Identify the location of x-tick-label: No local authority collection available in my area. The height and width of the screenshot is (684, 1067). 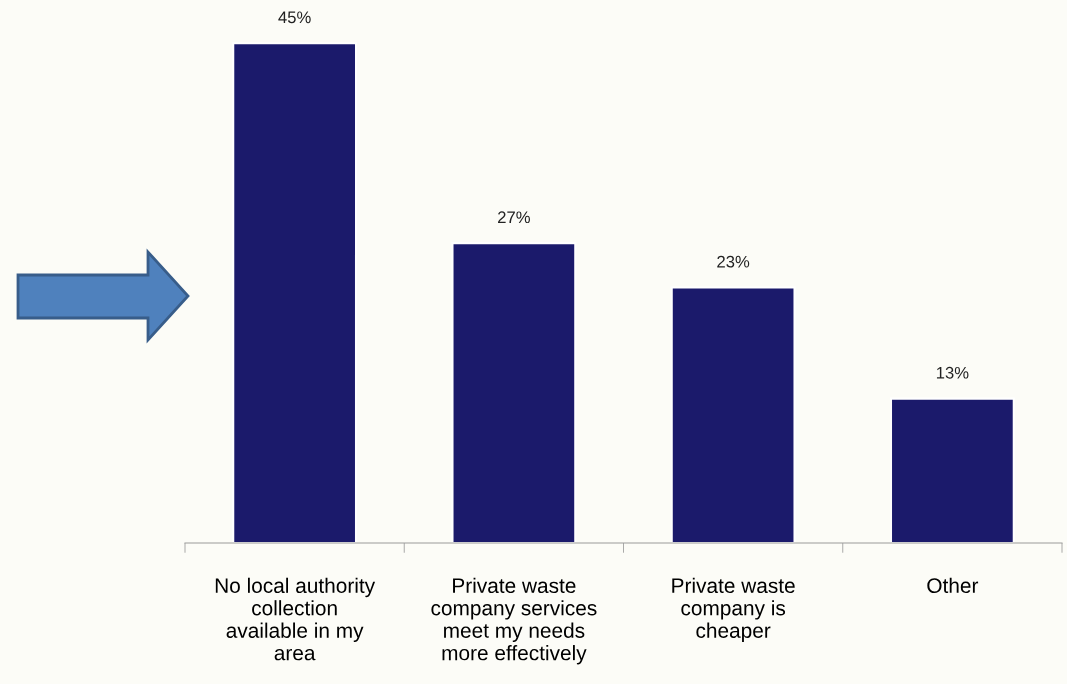
(295, 619).